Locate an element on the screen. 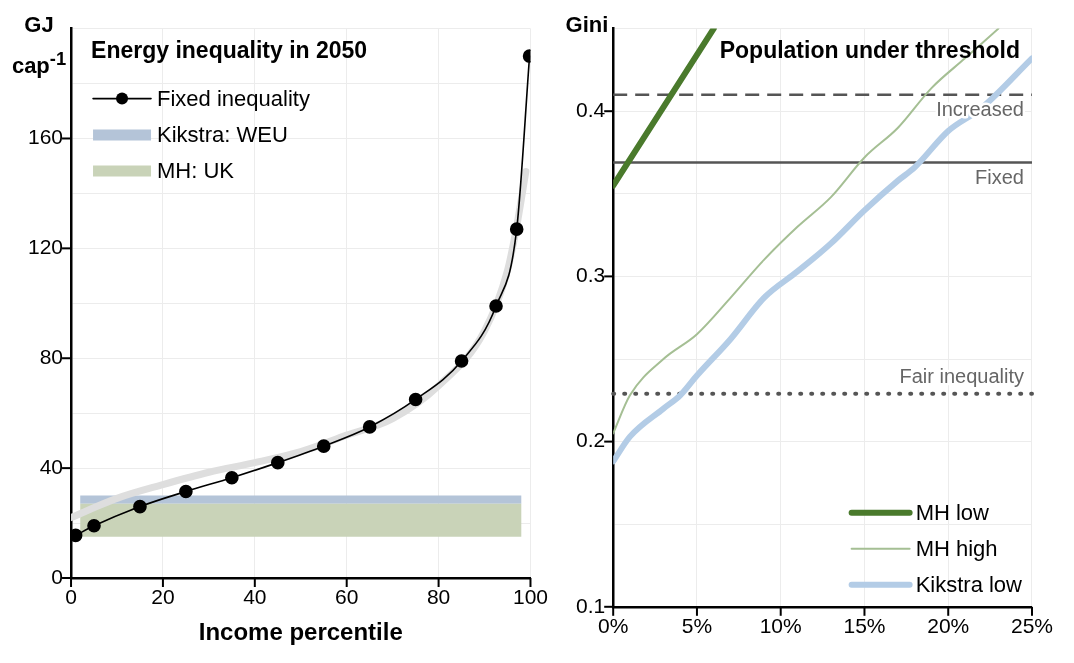 This screenshot has height=663, width=1074. x-tick-label: 40 is located at coordinates (255, 597).